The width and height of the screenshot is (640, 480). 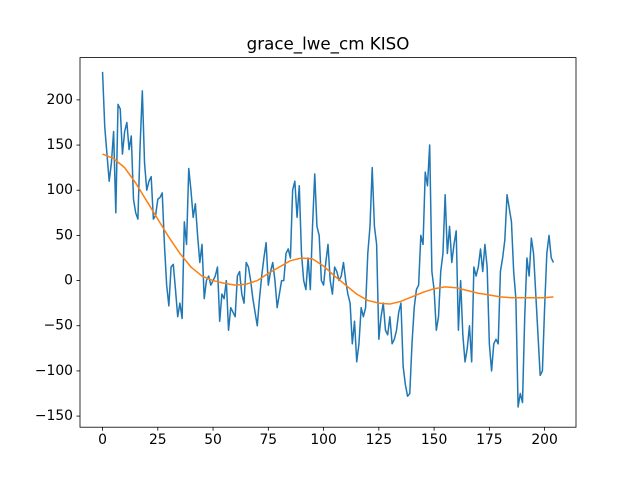 I want to click on y-tick-label: 100, so click(x=59, y=190).